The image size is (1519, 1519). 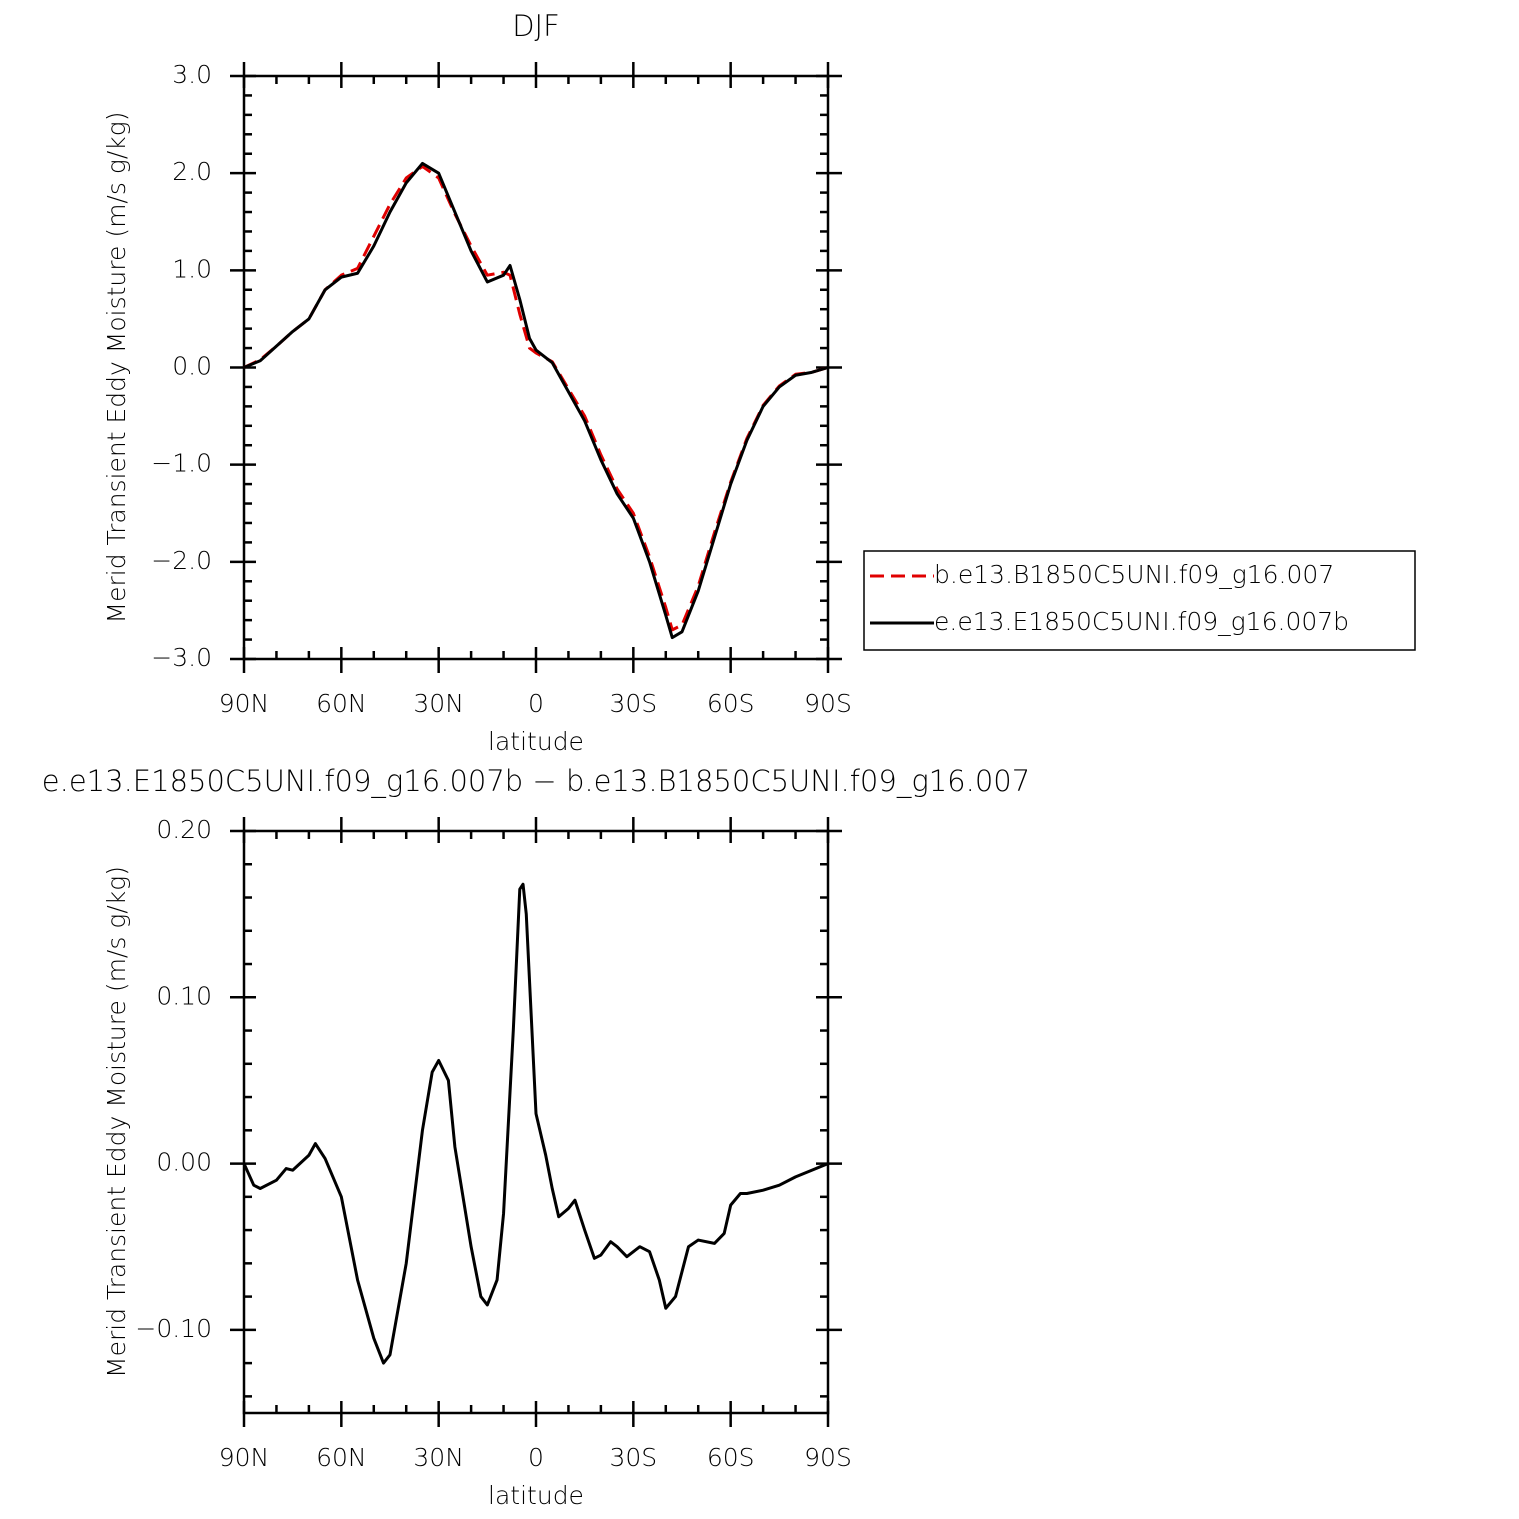 I want to click on chart-title: DJF, so click(x=536, y=26).